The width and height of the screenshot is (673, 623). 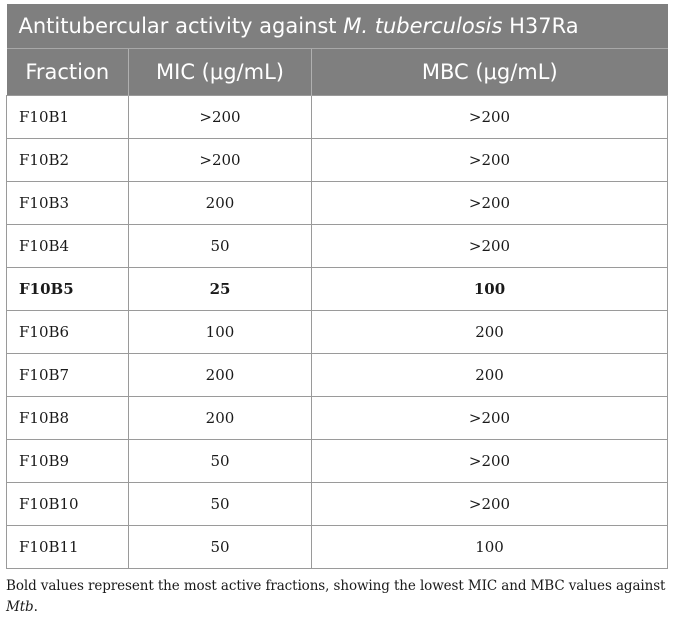 What do you see at coordinates (67, 203) in the screenshot?
I see `fraction-cell: F10B3` at bounding box center [67, 203].